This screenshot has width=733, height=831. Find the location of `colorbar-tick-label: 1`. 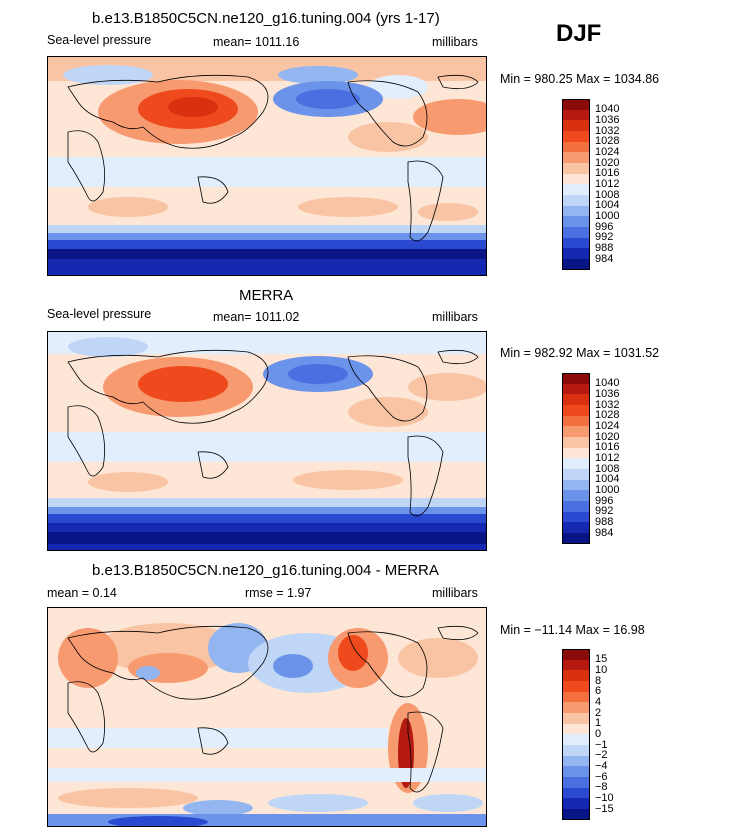

colorbar-tick-label: 1 is located at coordinates (598, 723).